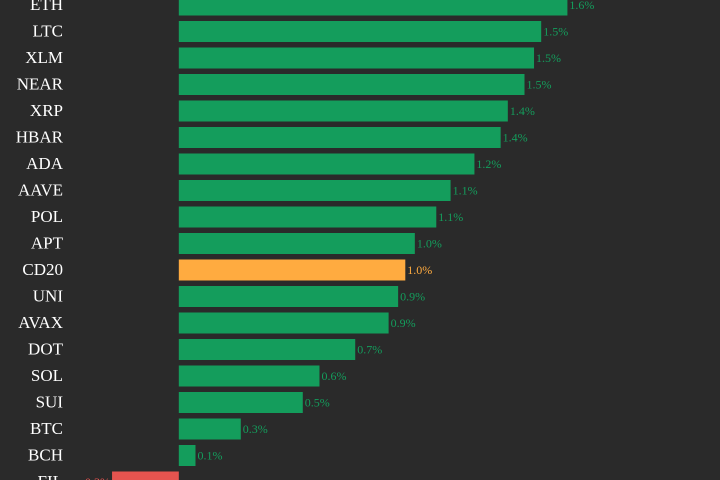 The image size is (720, 480). I want to click on category-label: POL, so click(47, 216).